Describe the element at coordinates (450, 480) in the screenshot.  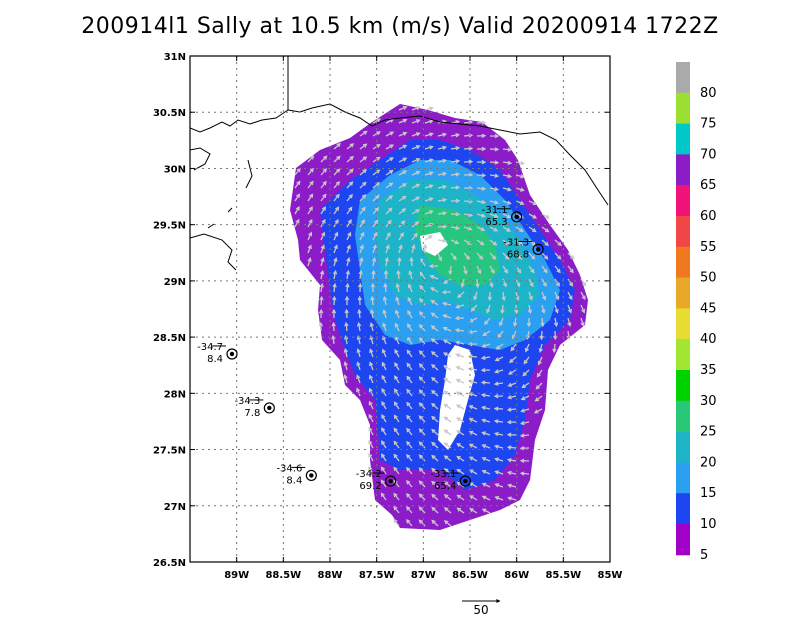
I see `station-s7: -33.165.4` at that location.